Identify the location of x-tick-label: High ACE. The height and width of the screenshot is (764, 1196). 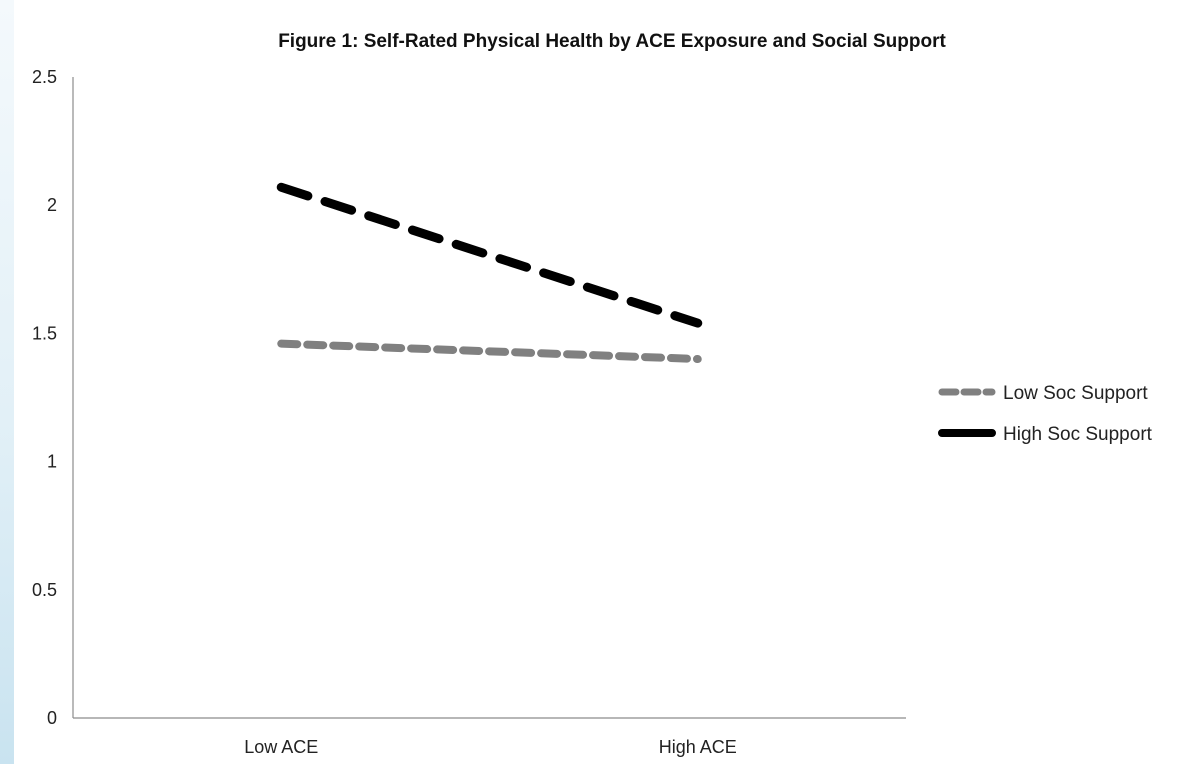
(698, 747).